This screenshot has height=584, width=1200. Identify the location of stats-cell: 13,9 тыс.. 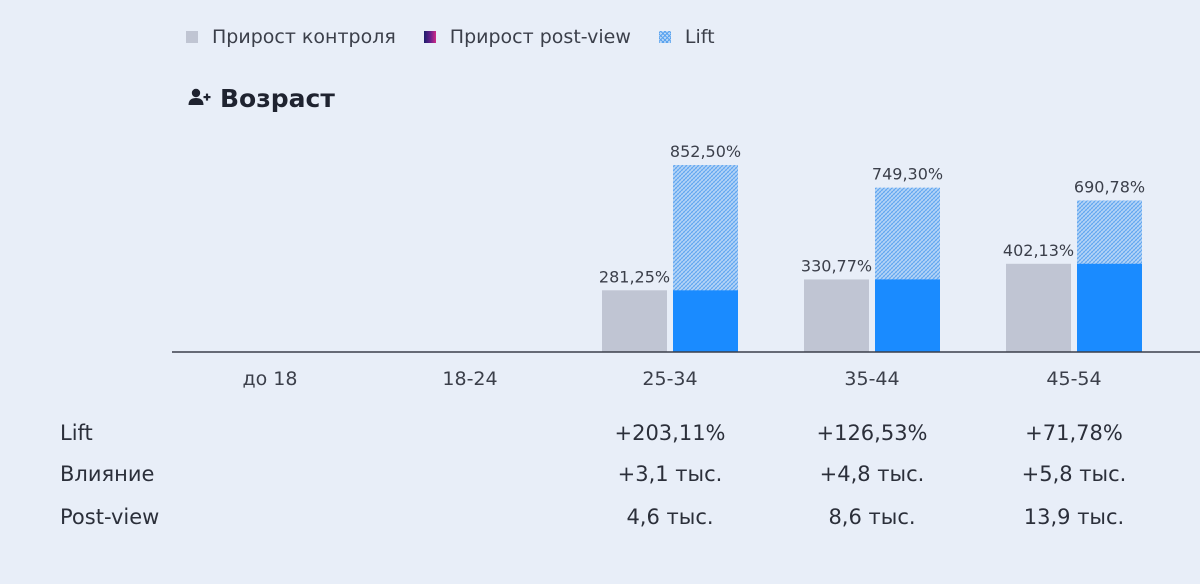
(1074, 517).